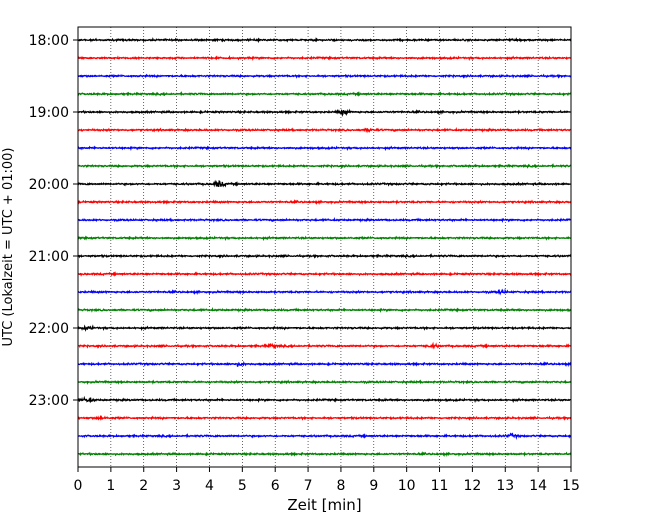 Image resolution: width=650 pixels, height=520 pixels. I want to click on x-tick-label: 13, so click(505, 486).